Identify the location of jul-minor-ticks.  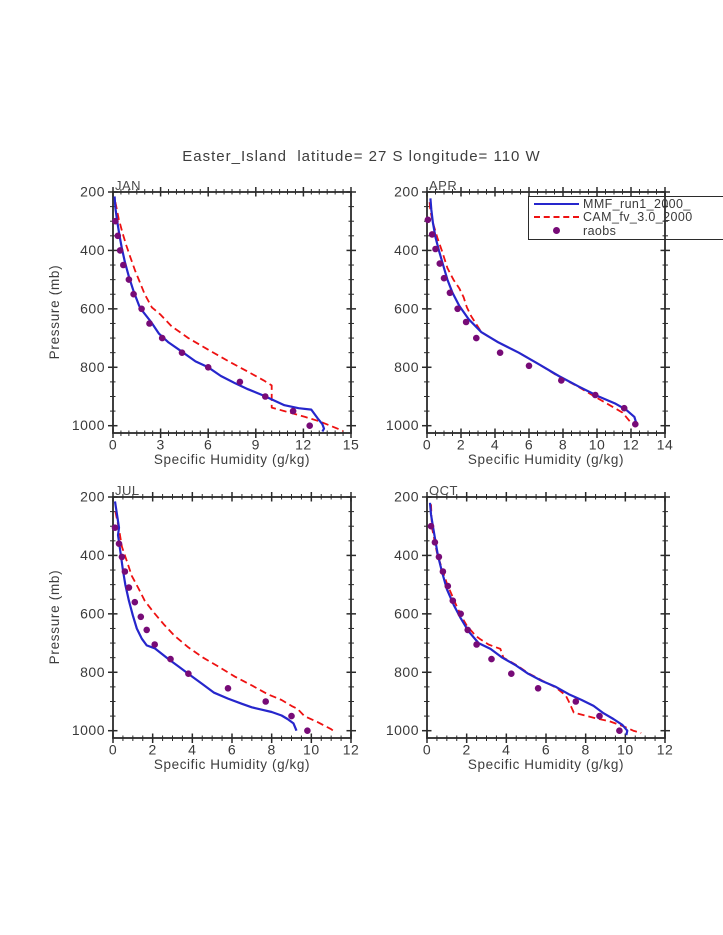
(232, 617).